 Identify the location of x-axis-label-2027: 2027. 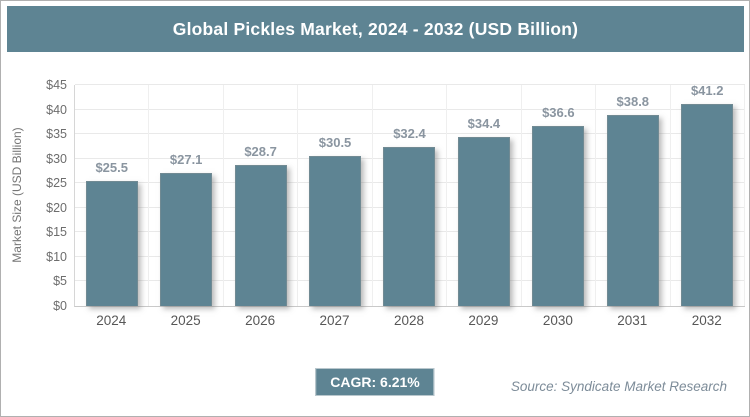
(334, 320).